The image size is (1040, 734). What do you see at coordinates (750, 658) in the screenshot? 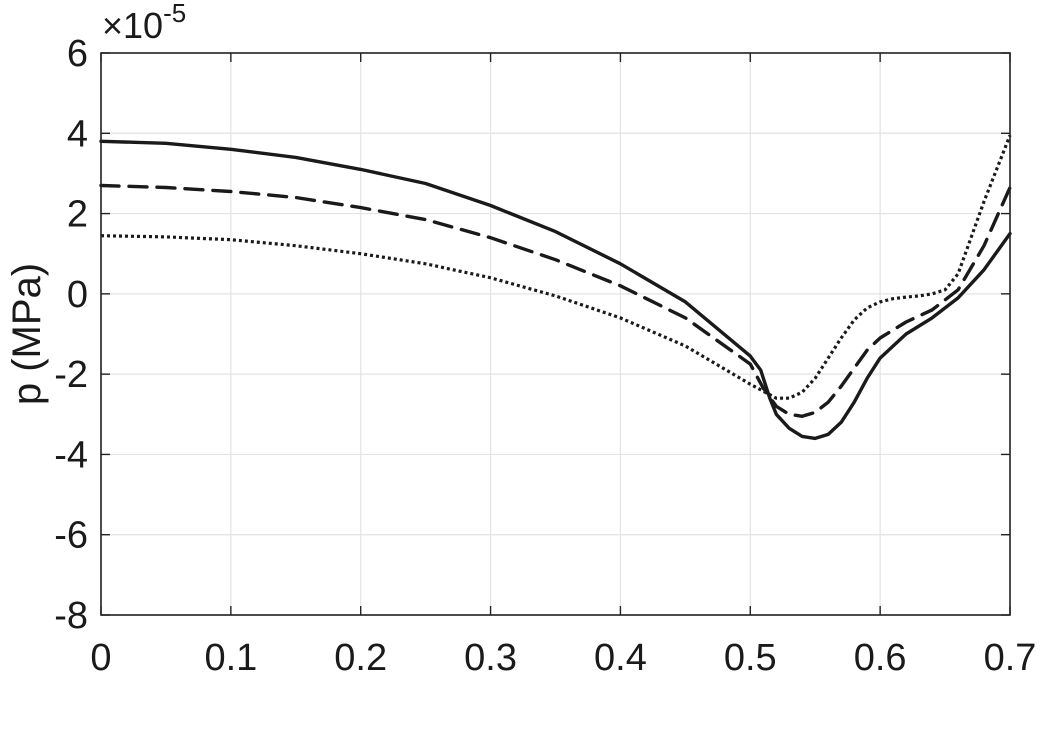
I see `x-tick-label: 0.5` at bounding box center [750, 658].